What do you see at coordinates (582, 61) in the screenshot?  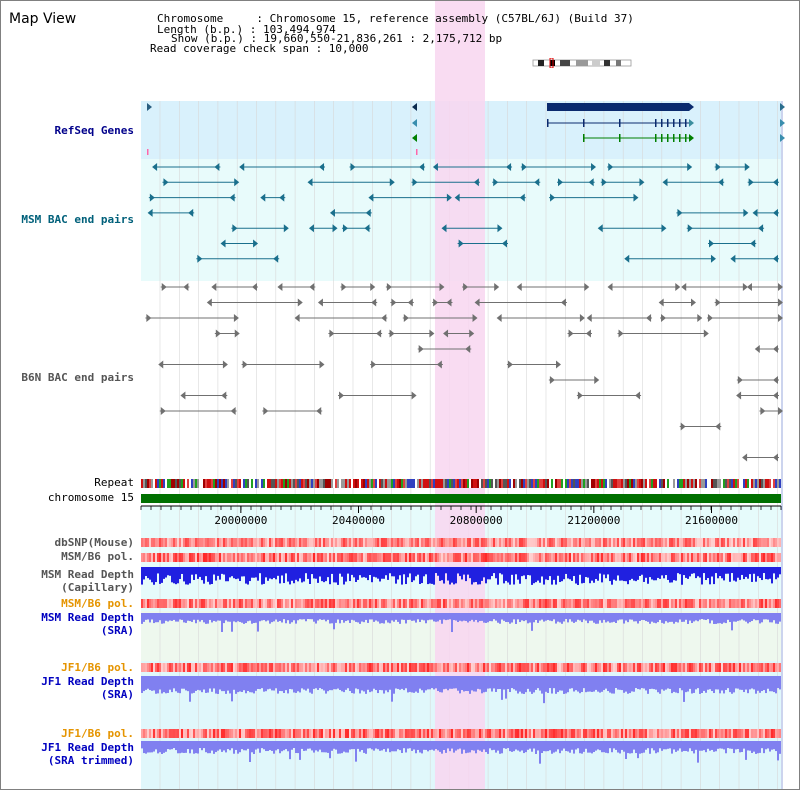 I see `chromosome-ideogram` at bounding box center [582, 61].